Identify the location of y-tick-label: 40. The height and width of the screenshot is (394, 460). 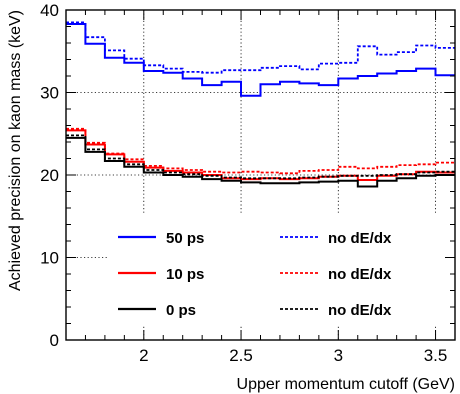
(49, 10).